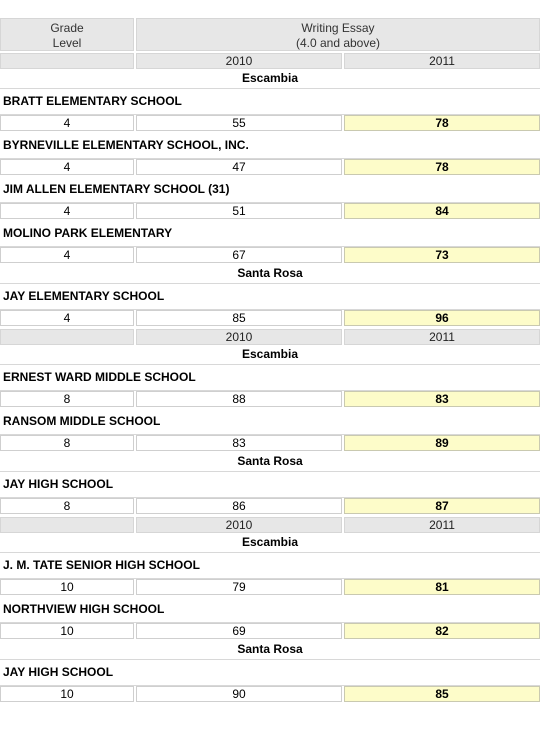 This screenshot has width=540, height=745. Describe the element at coordinates (239, 506) in the screenshot. I see `value-2010-cell: 86` at that location.